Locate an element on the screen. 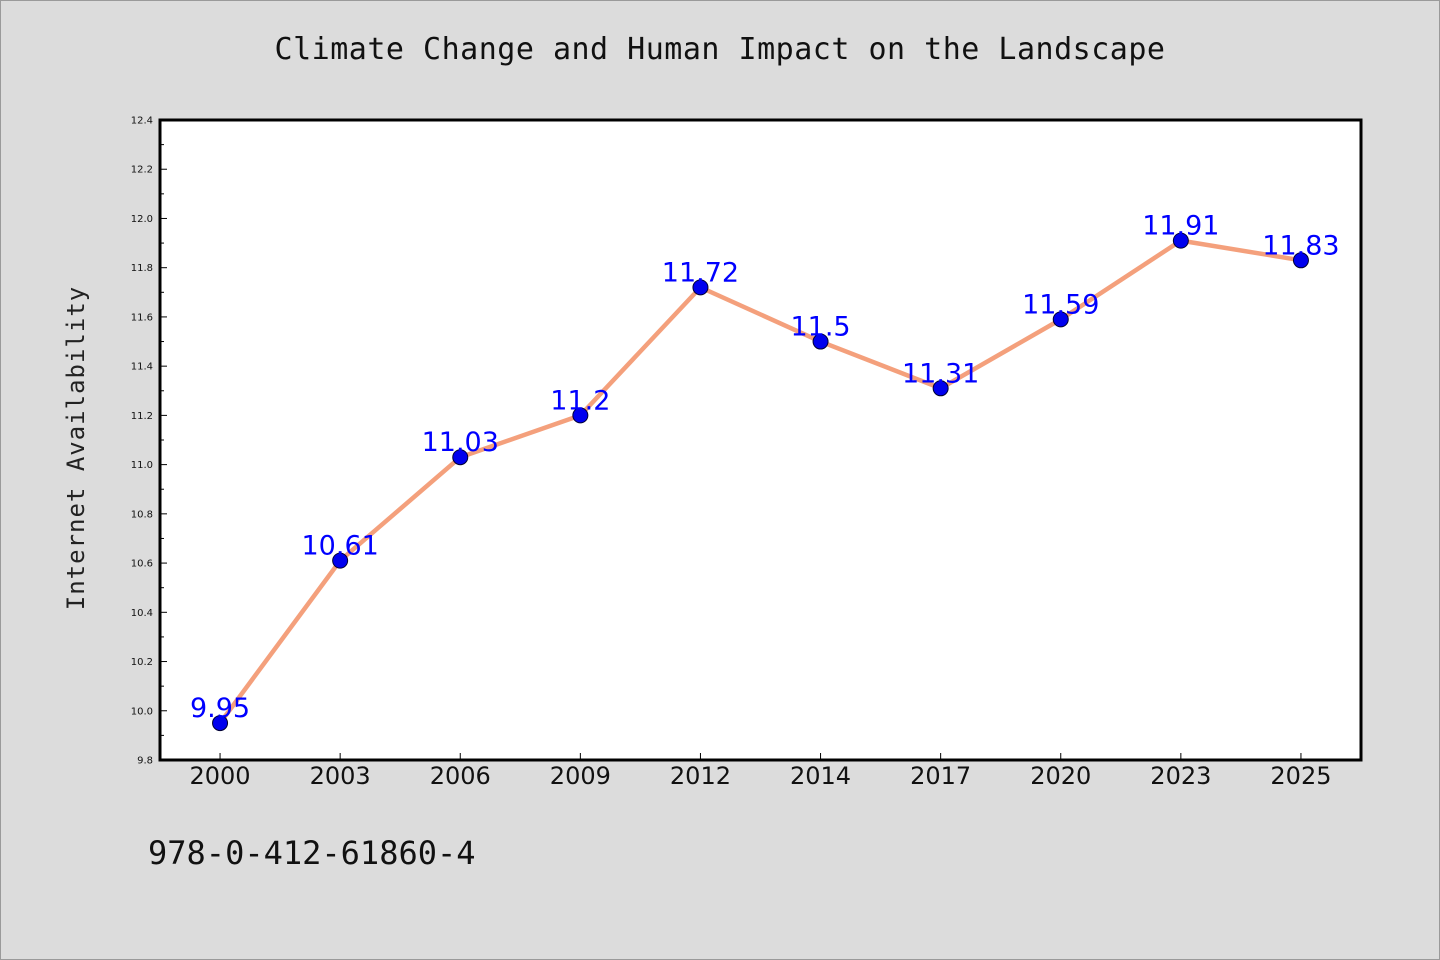  data-label: 11.72 is located at coordinates (700, 272).